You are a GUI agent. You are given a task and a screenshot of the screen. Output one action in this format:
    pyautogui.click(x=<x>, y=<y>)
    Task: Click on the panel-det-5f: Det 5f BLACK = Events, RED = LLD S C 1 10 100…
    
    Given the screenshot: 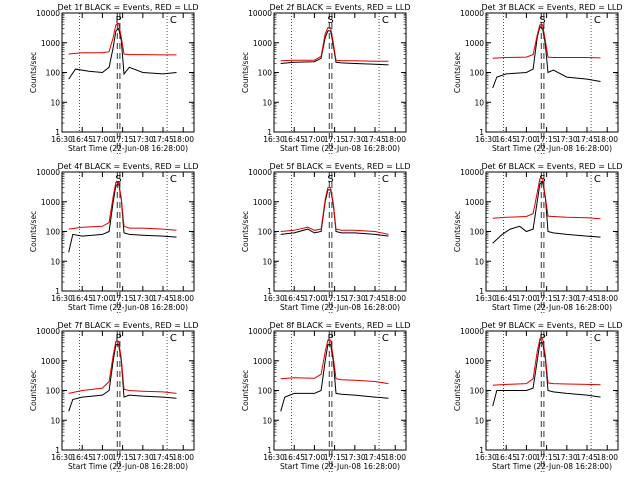 What is the action you would take?
    pyautogui.click(x=326, y=237)
    